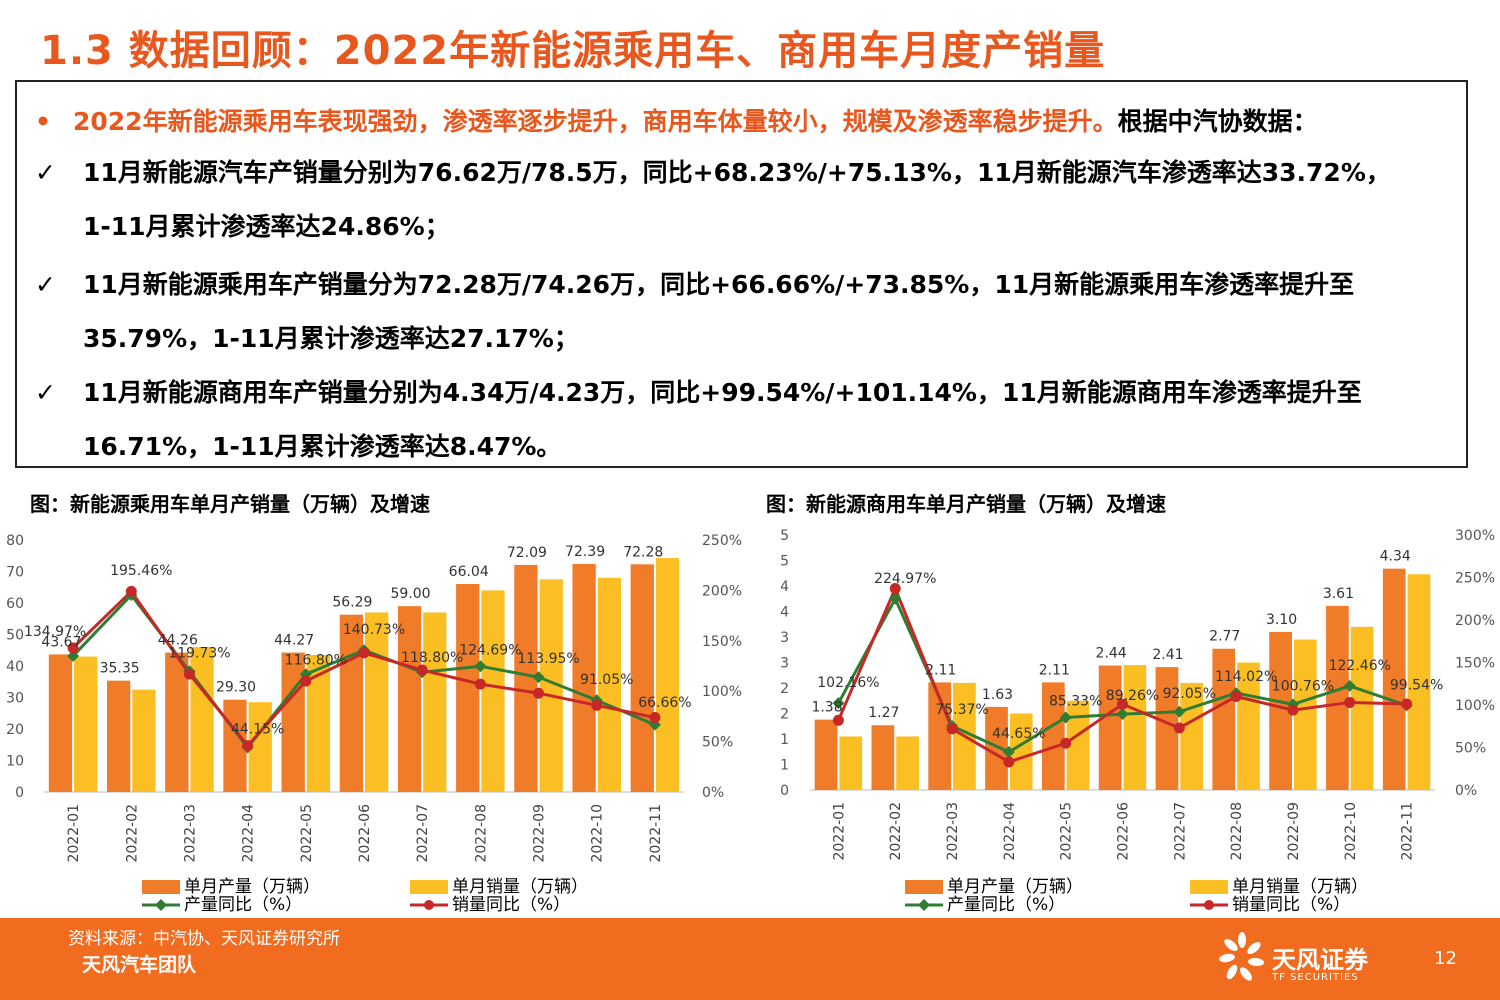 This screenshot has width=1500, height=1000. What do you see at coordinates (120, 669) in the screenshot?
I see `production-data-label: 35.35` at bounding box center [120, 669].